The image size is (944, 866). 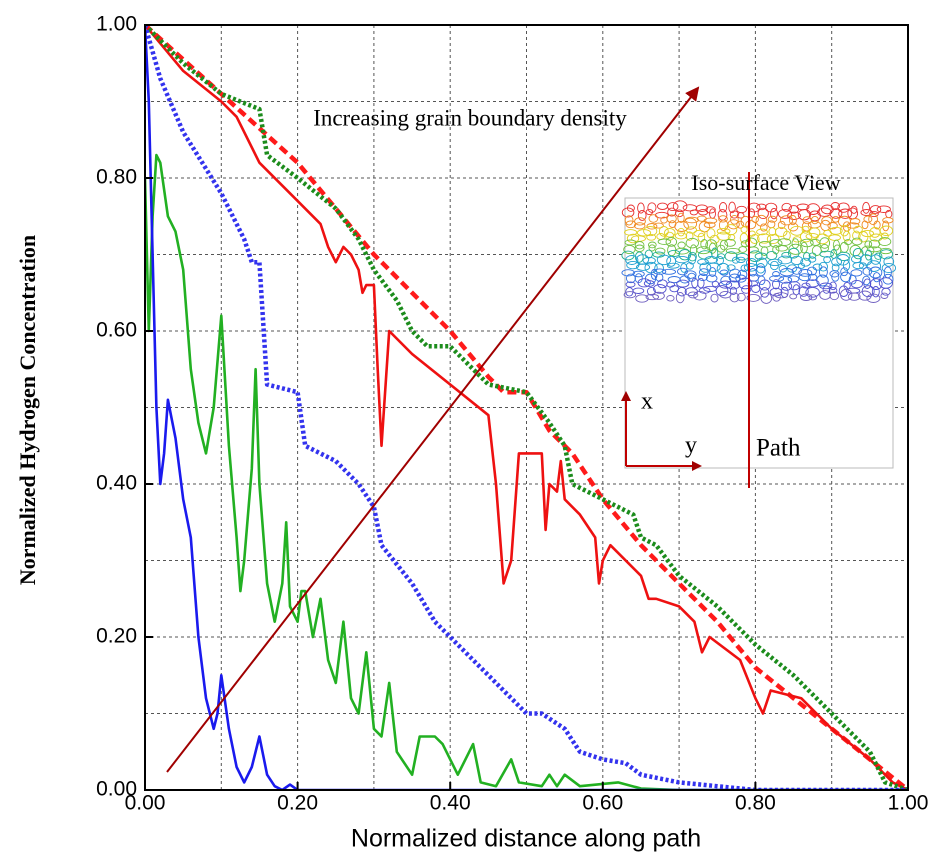 What do you see at coordinates (27, 410) in the screenshot?
I see `y-axis-label: Normalized Hydrogen Concentration` at bounding box center [27, 410].